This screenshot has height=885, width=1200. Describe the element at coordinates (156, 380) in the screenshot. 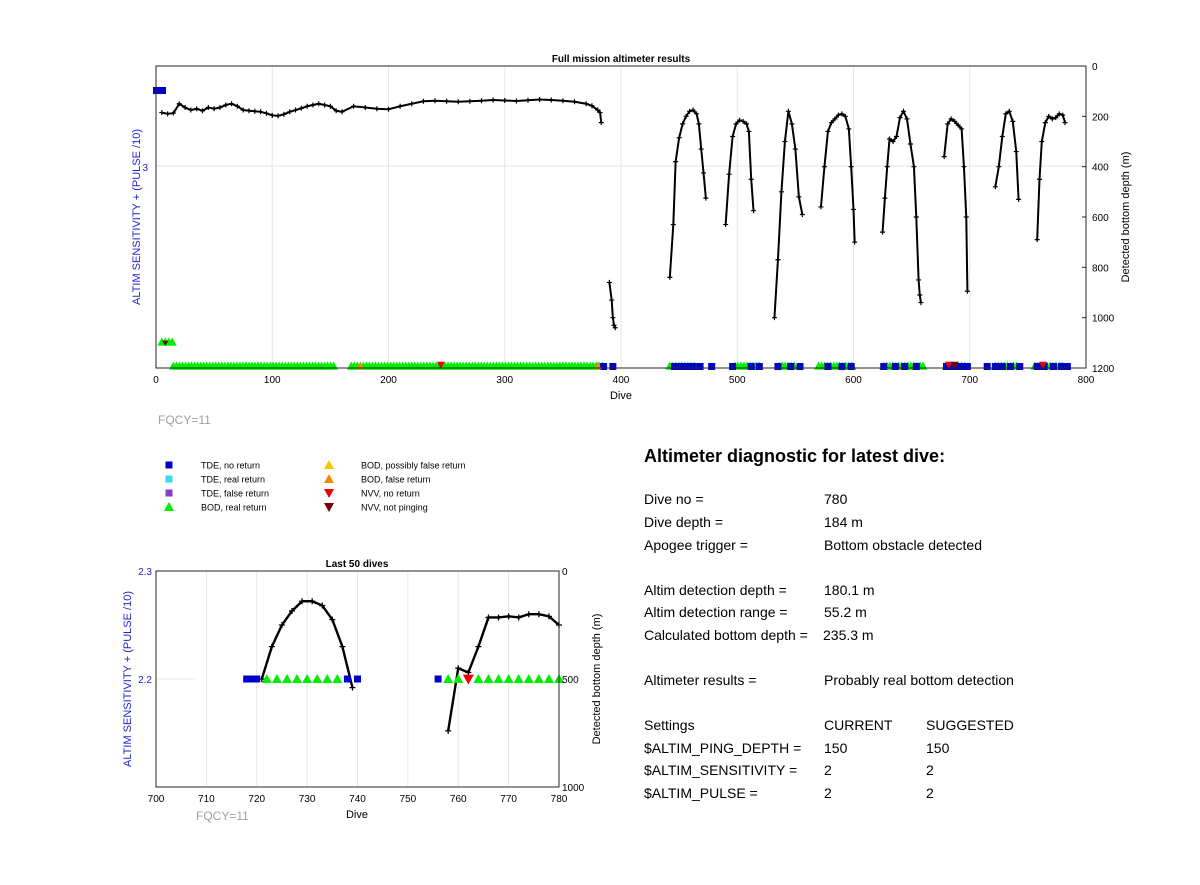

I see `chart1-x-tick-label: 0` at that location.